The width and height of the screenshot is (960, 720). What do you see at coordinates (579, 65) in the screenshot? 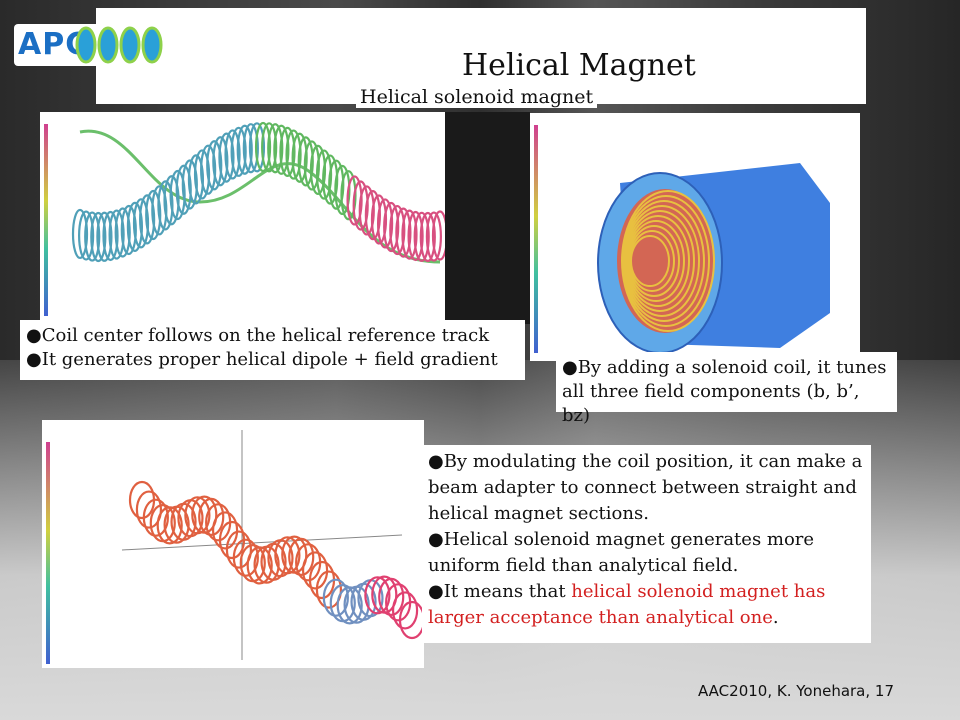
I see `slide-title: Helical Magnet` at bounding box center [579, 65].